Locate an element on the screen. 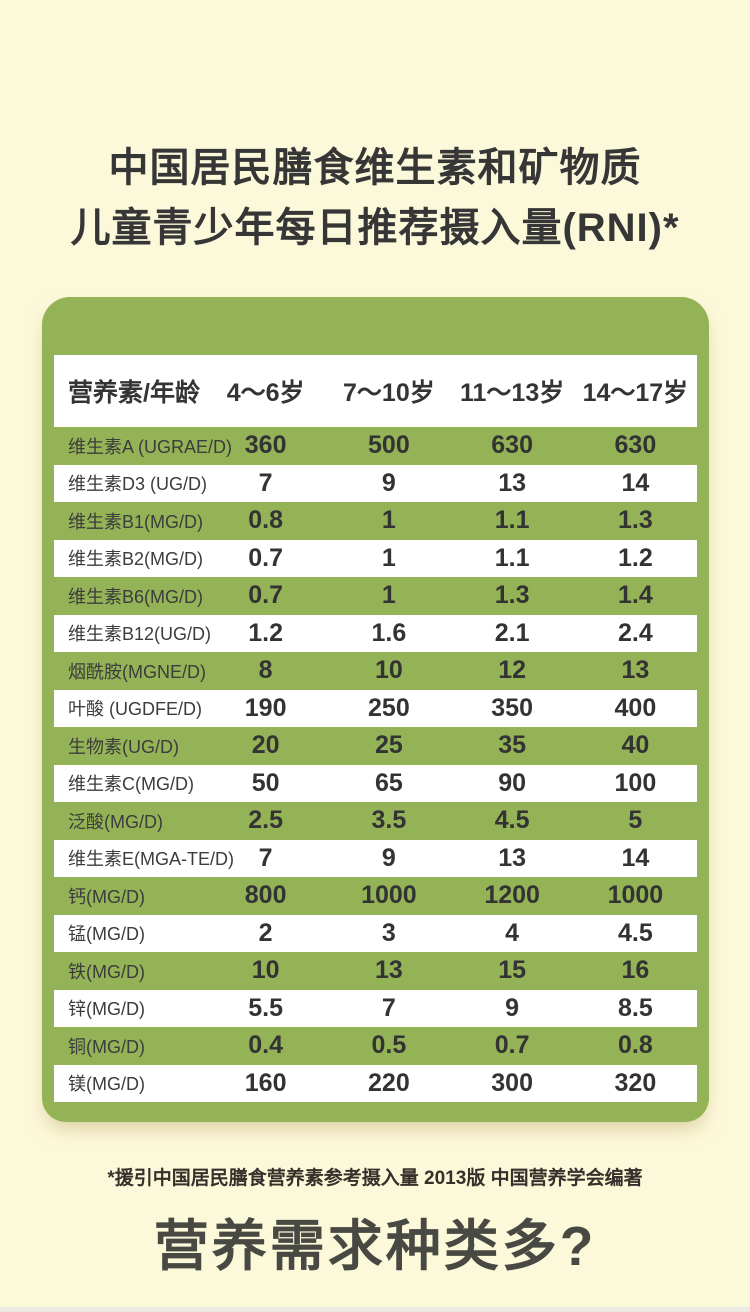 This screenshot has height=1312, width=750. nutrient-value: 50 is located at coordinates (265, 782).